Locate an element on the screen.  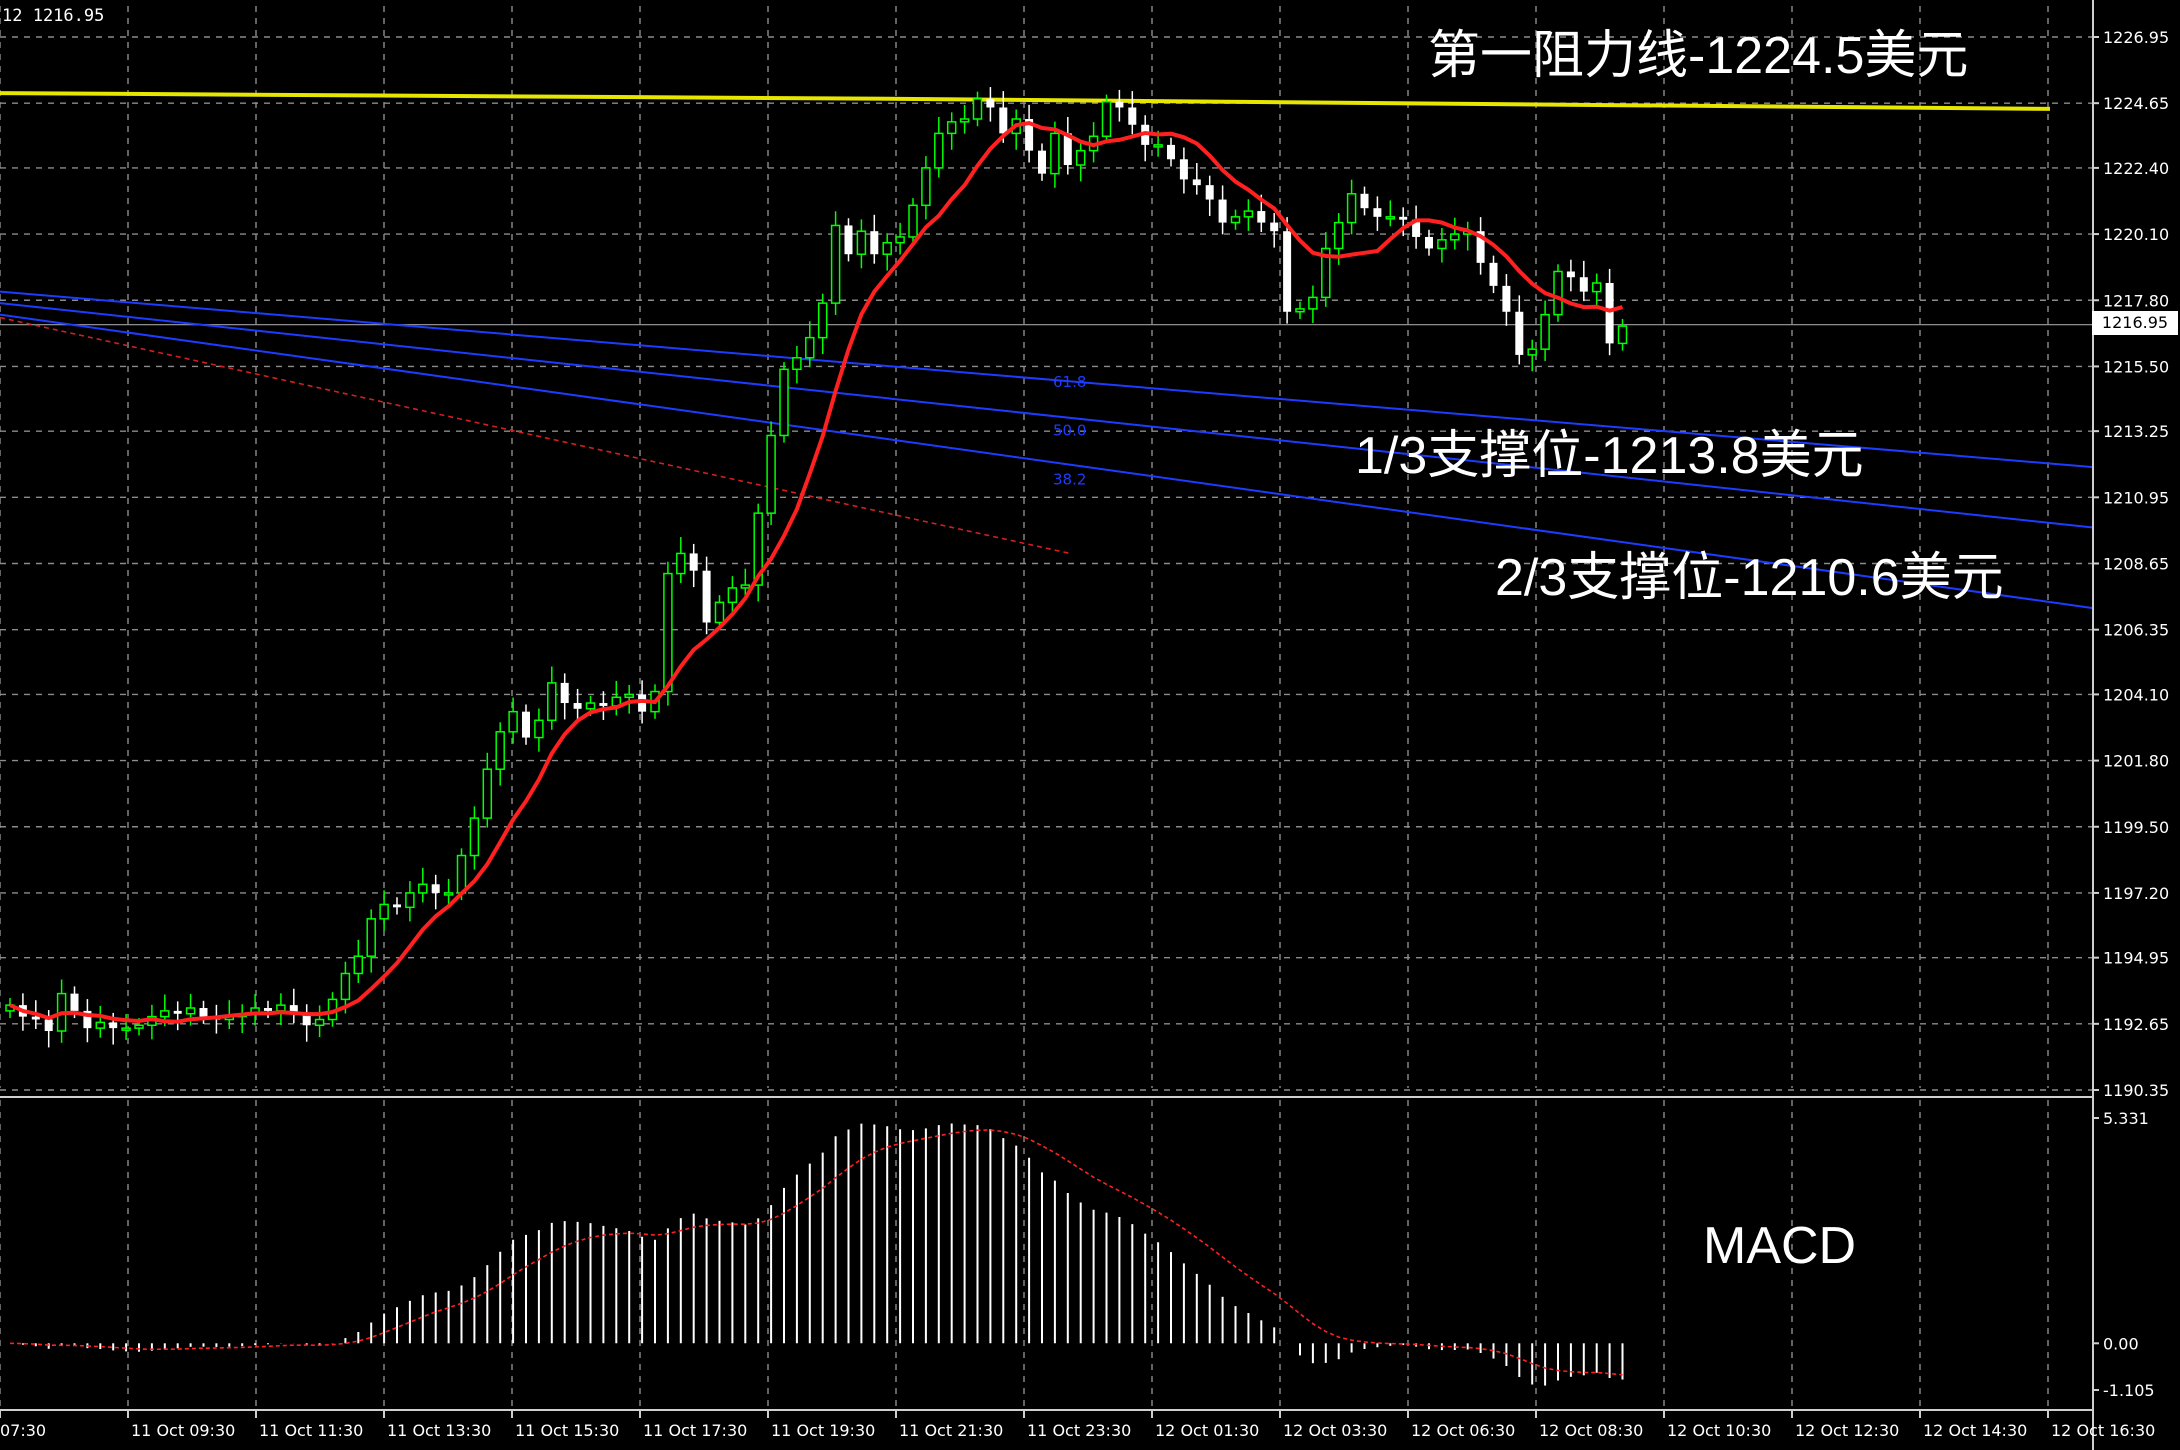
macd-axis-labels: 5.331 0.00 -1.105 is located at coordinates (2124, 1254).